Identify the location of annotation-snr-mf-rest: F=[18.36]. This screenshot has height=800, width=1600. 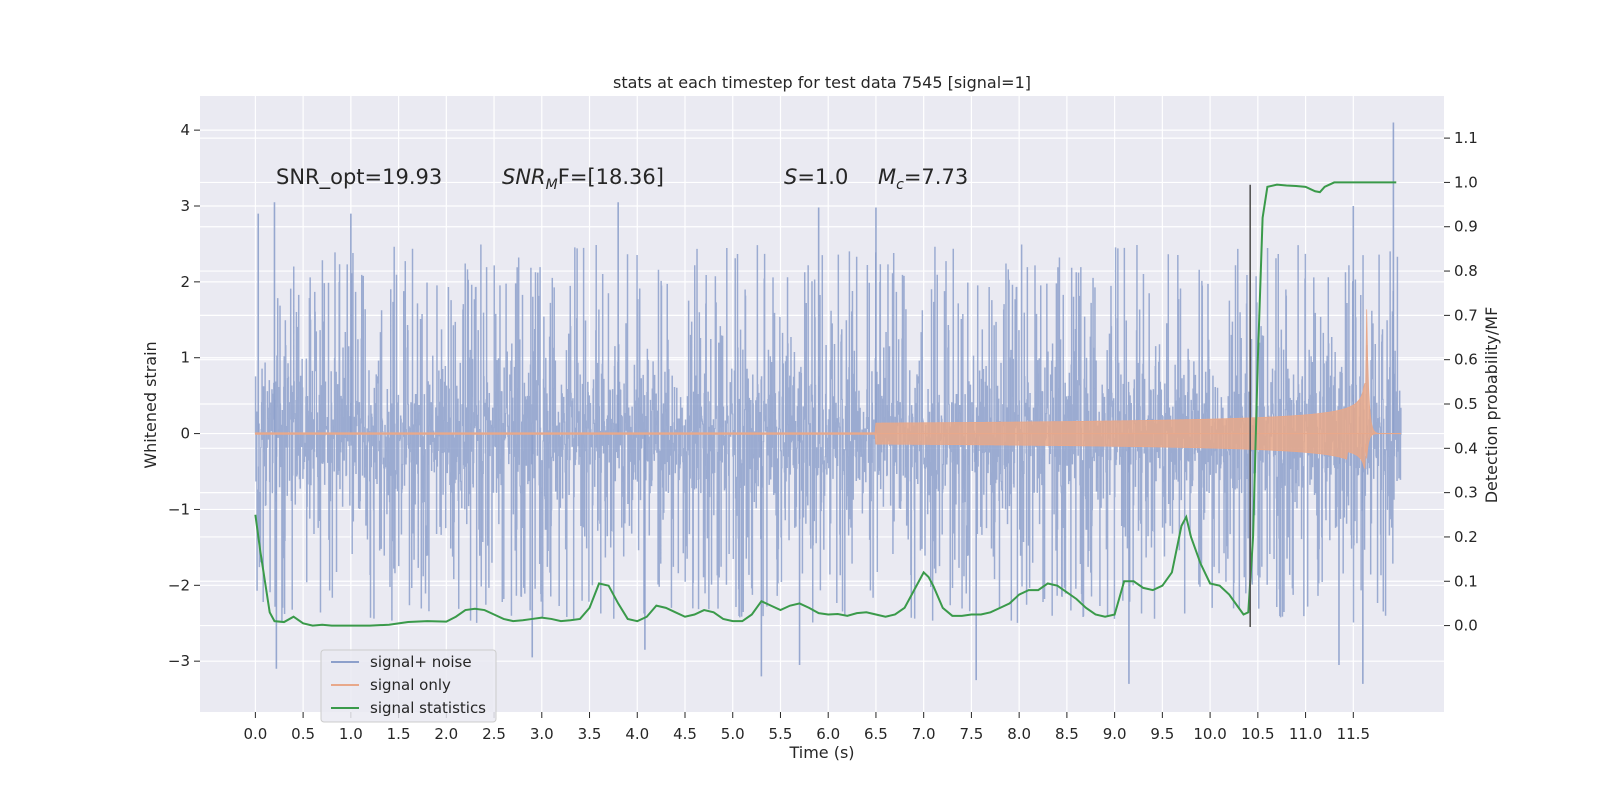
(611, 177).